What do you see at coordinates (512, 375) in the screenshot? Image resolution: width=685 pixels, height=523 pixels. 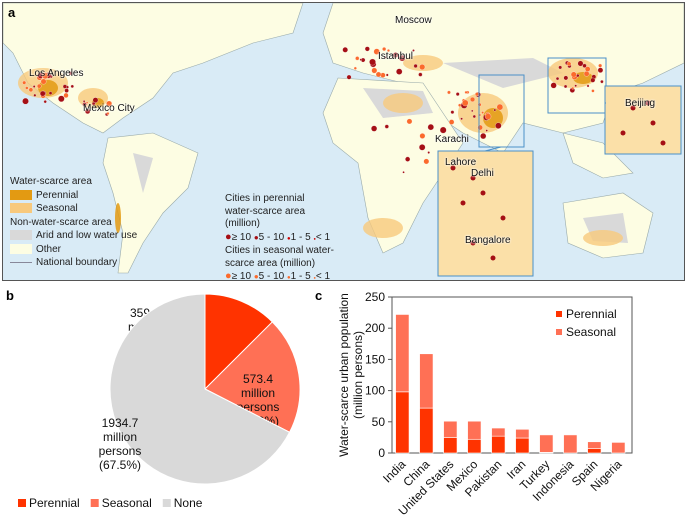 I see `plot-frame` at bounding box center [512, 375].